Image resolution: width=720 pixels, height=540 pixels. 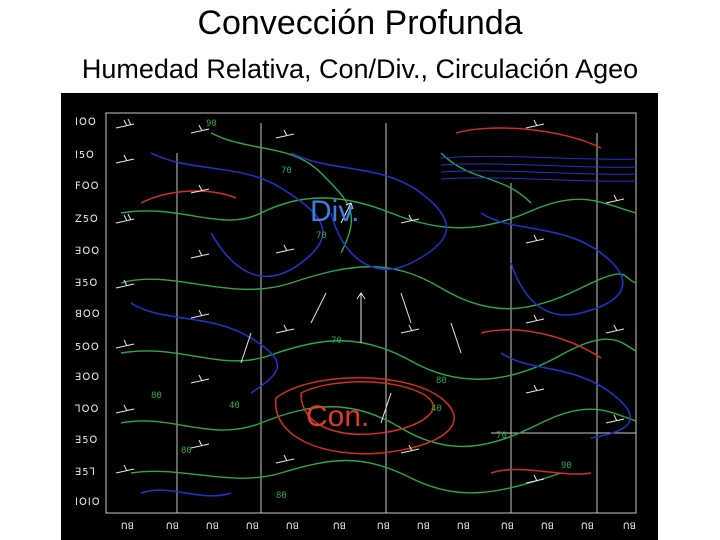 What do you see at coordinates (87, 186) in the screenshot?
I see `level-label: ꓝꓳꓳ` at bounding box center [87, 186].